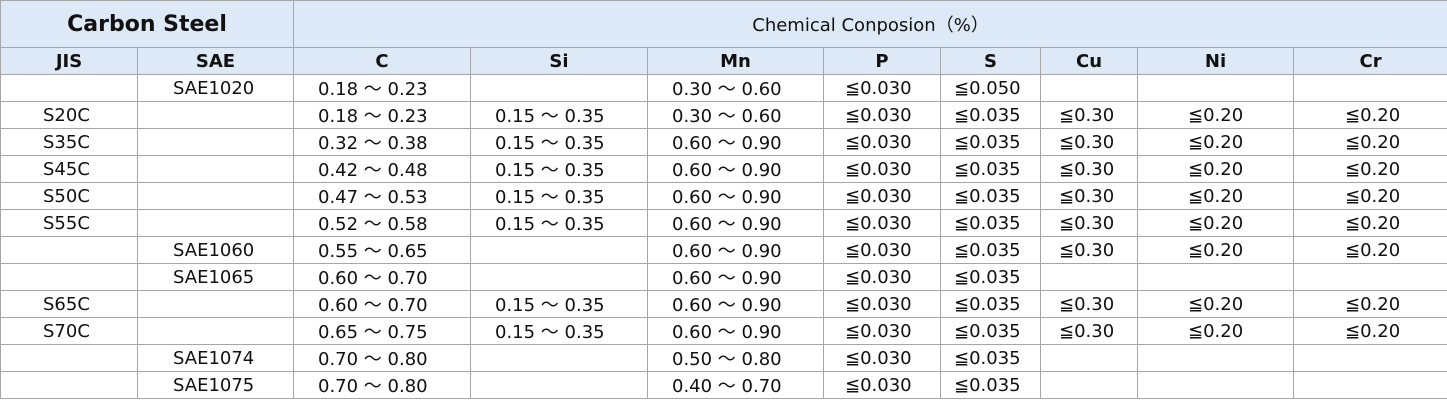 The height and width of the screenshot is (413, 1447). Describe the element at coordinates (215, 88) in the screenshot. I see `table-cell: SAE1020` at that location.